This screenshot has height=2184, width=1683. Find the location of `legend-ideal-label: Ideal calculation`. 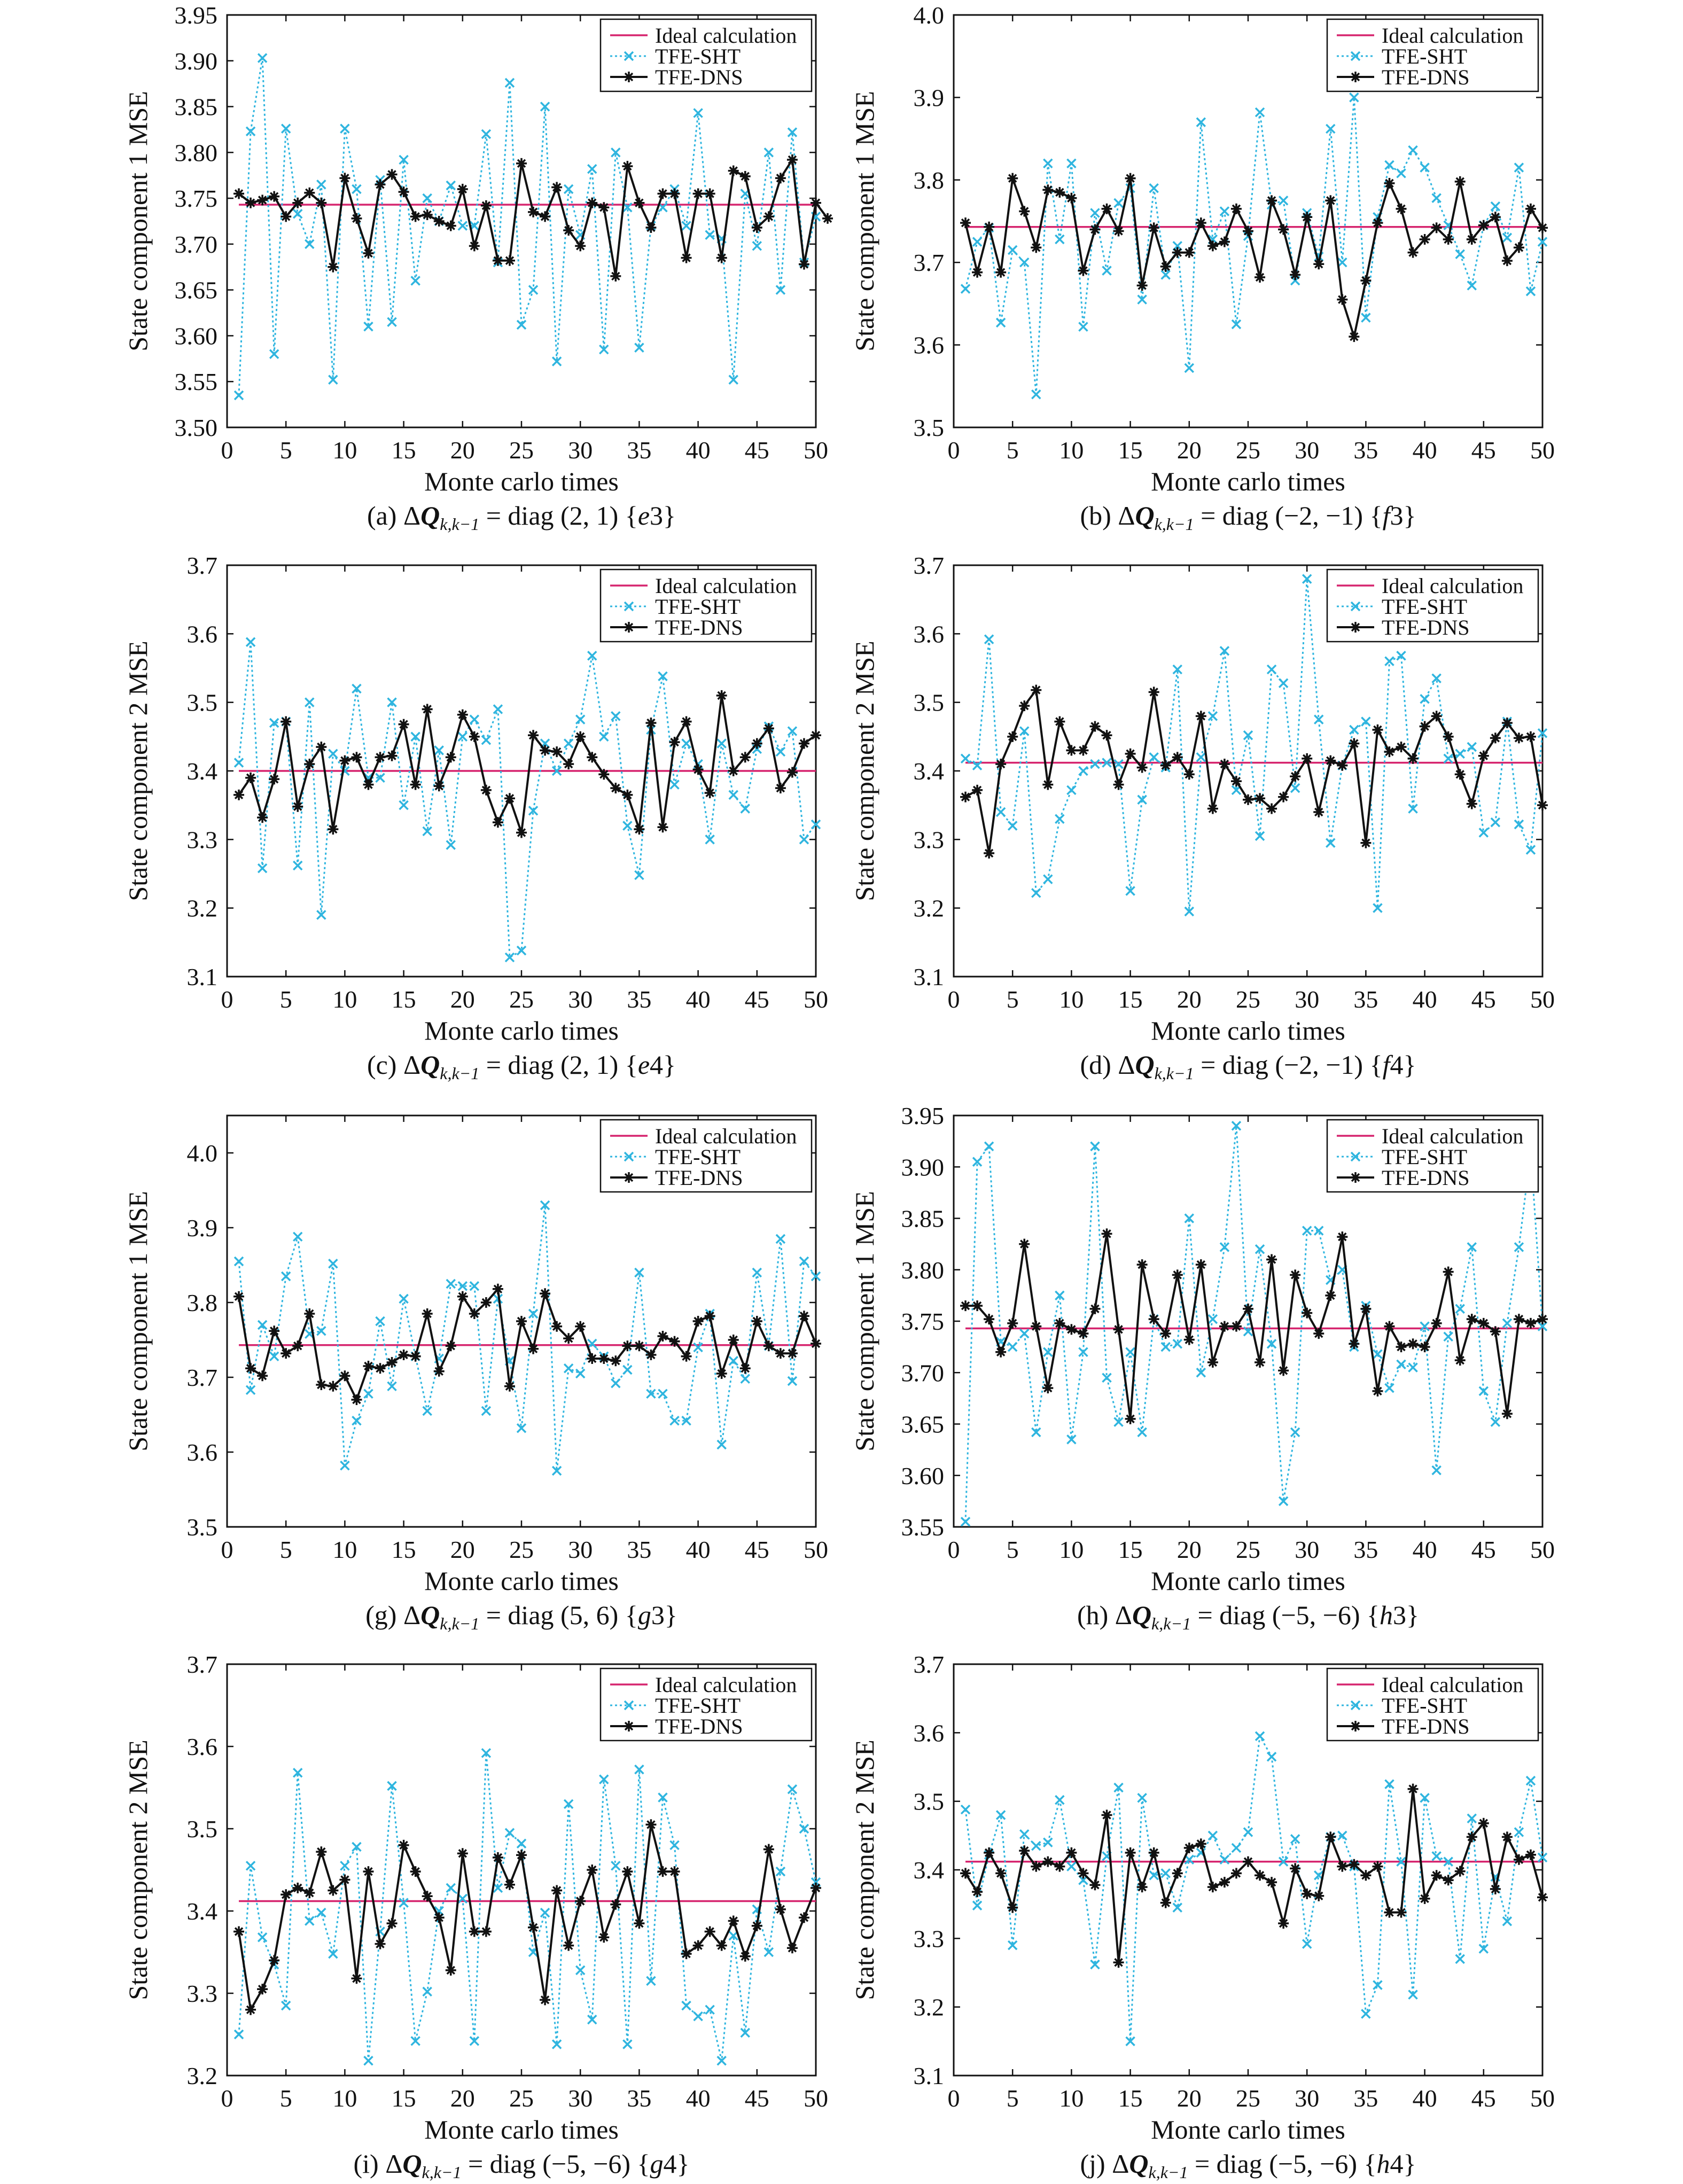

legend-ideal-label: Ideal calculation is located at coordinates (1452, 36).